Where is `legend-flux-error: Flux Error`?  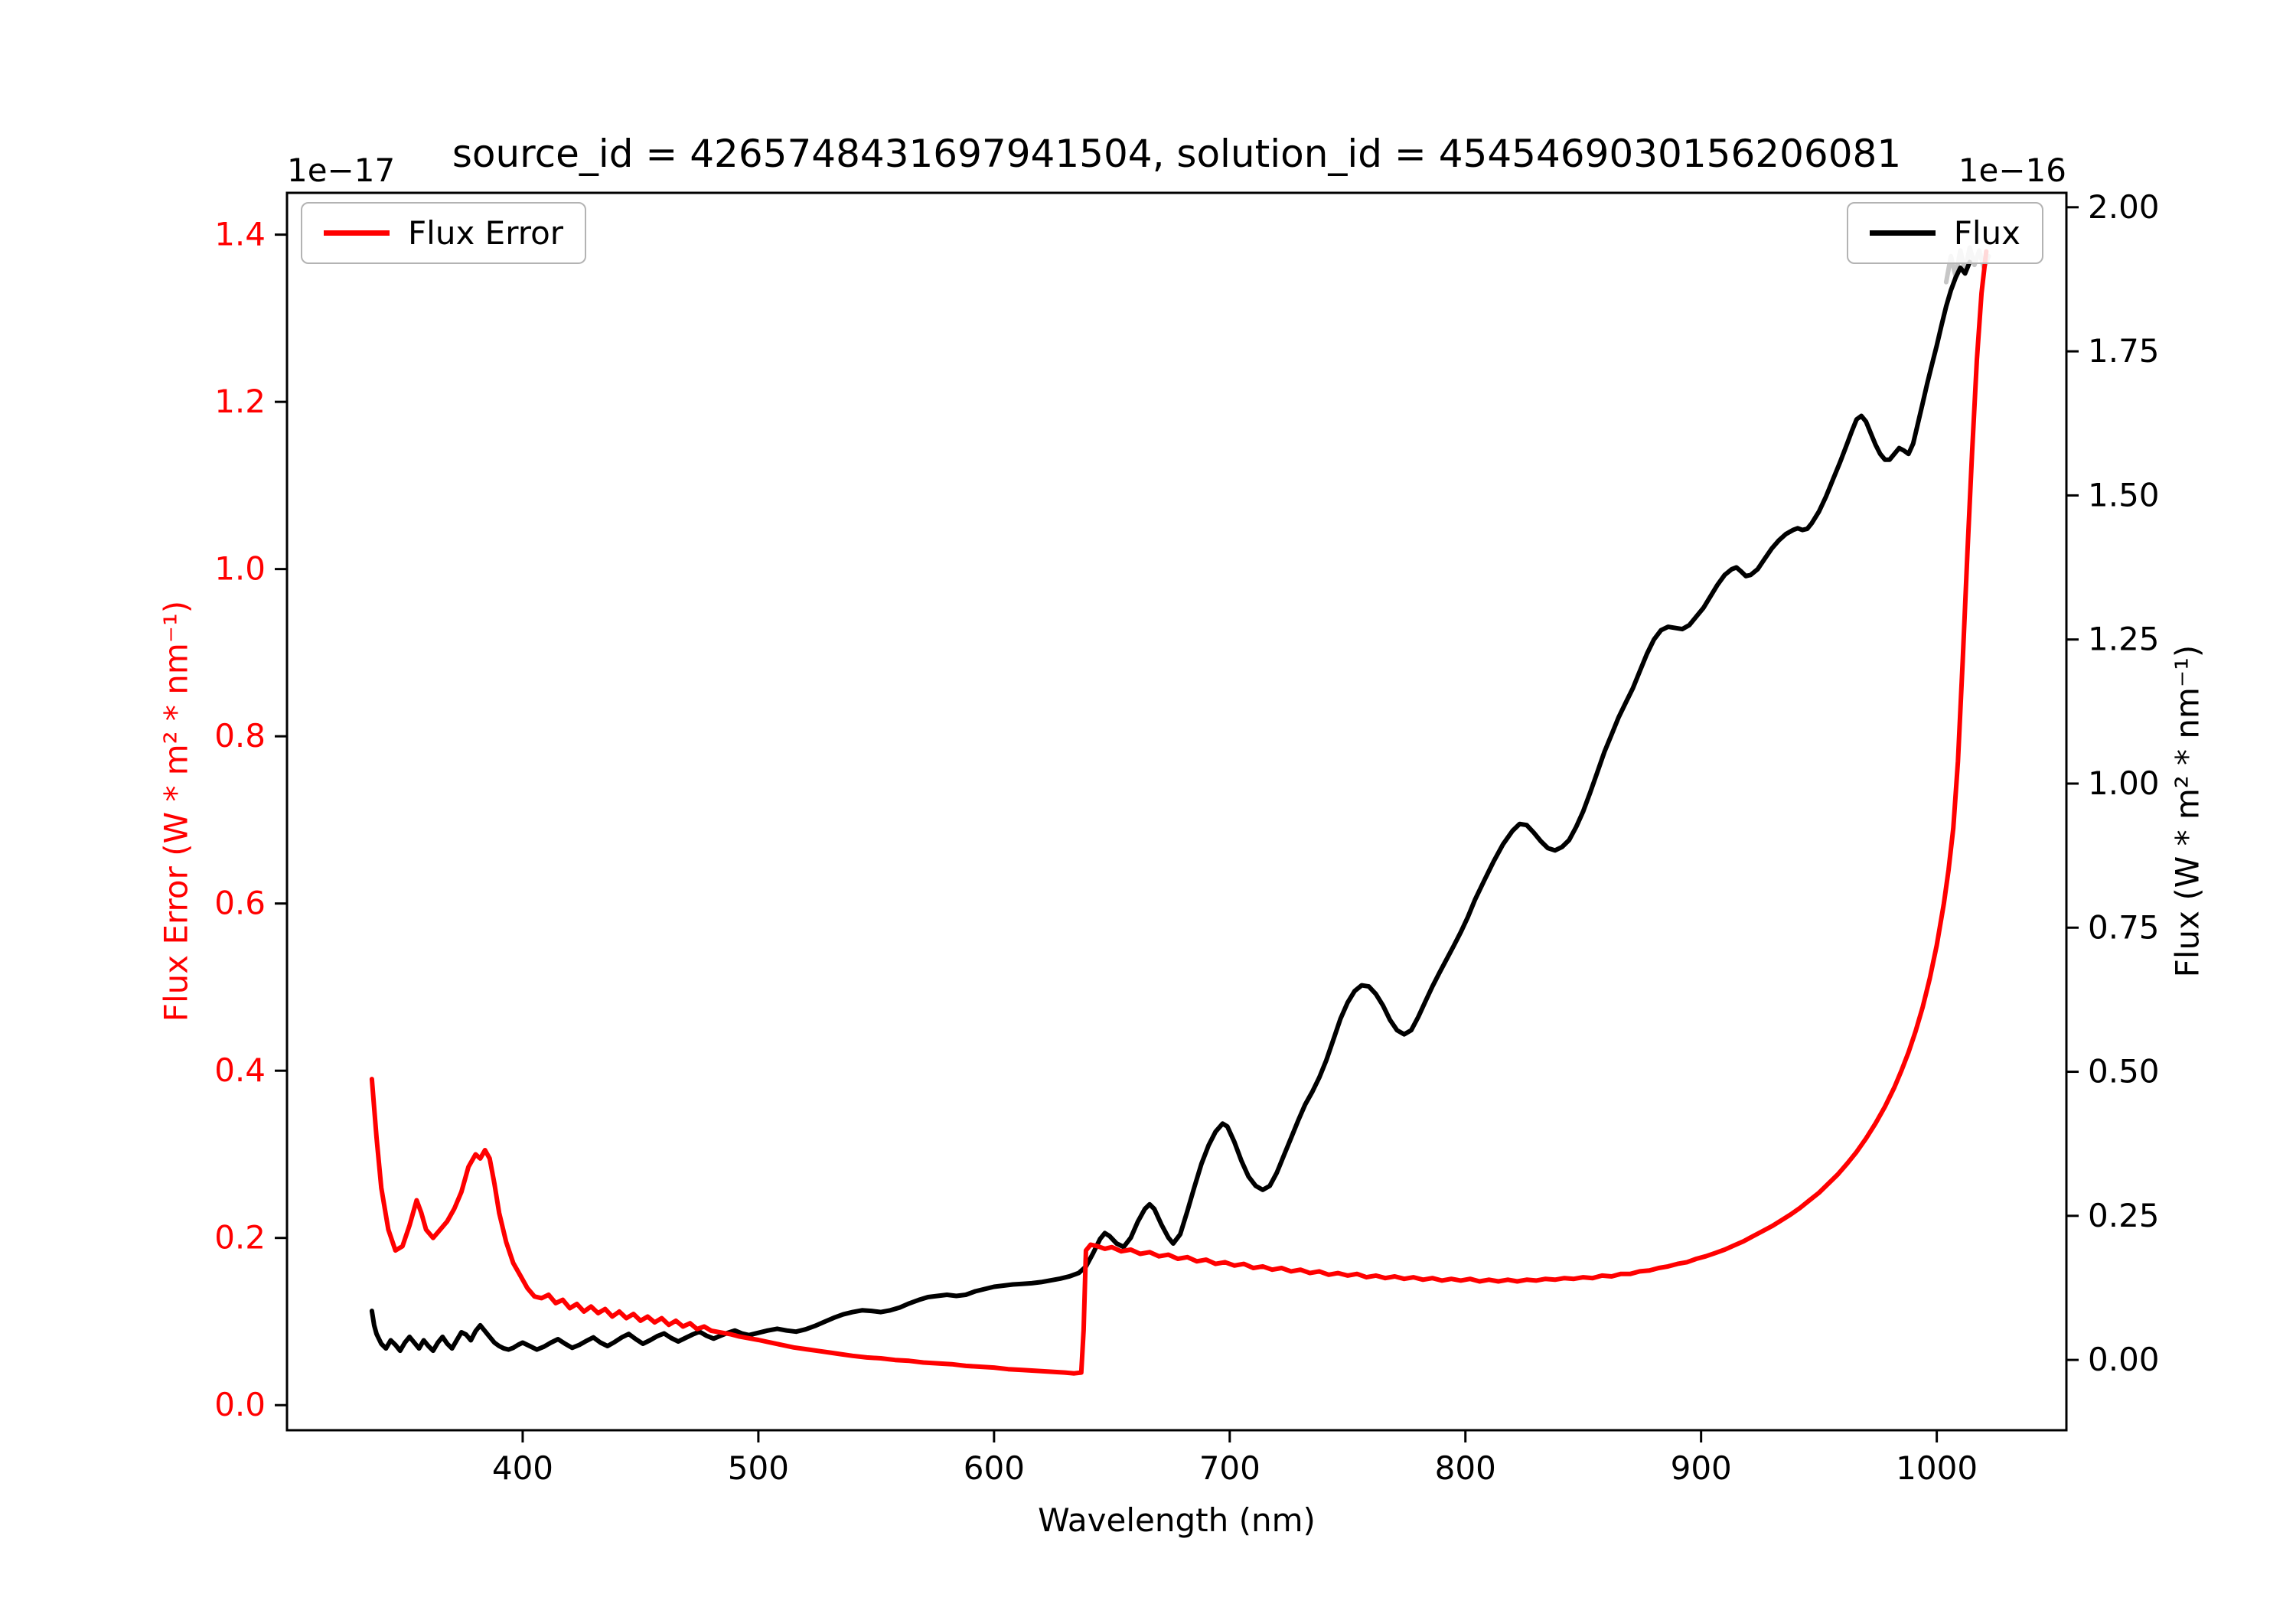 legend-flux-error: Flux Error is located at coordinates (444, 233).